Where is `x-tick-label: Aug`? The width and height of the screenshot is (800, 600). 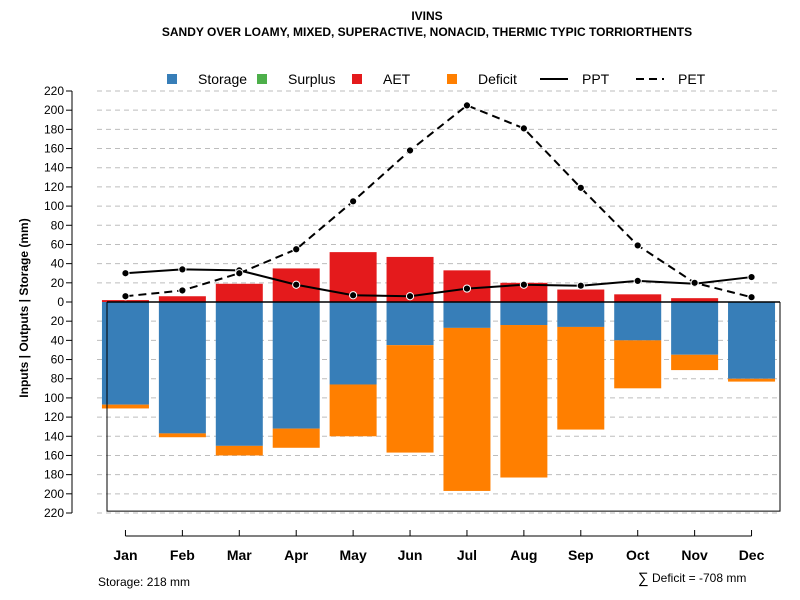
x-tick-label: Aug is located at coordinates (523, 555).